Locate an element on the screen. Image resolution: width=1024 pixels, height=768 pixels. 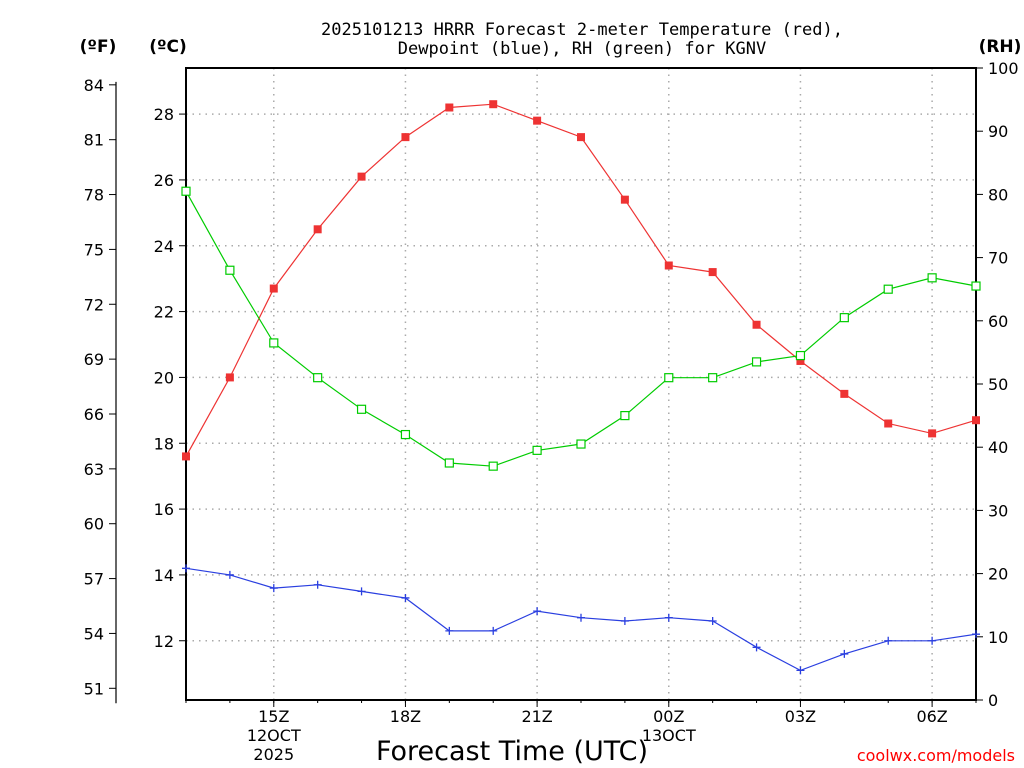
fahrenheit-tick-label: 75 is located at coordinates (94, 249).